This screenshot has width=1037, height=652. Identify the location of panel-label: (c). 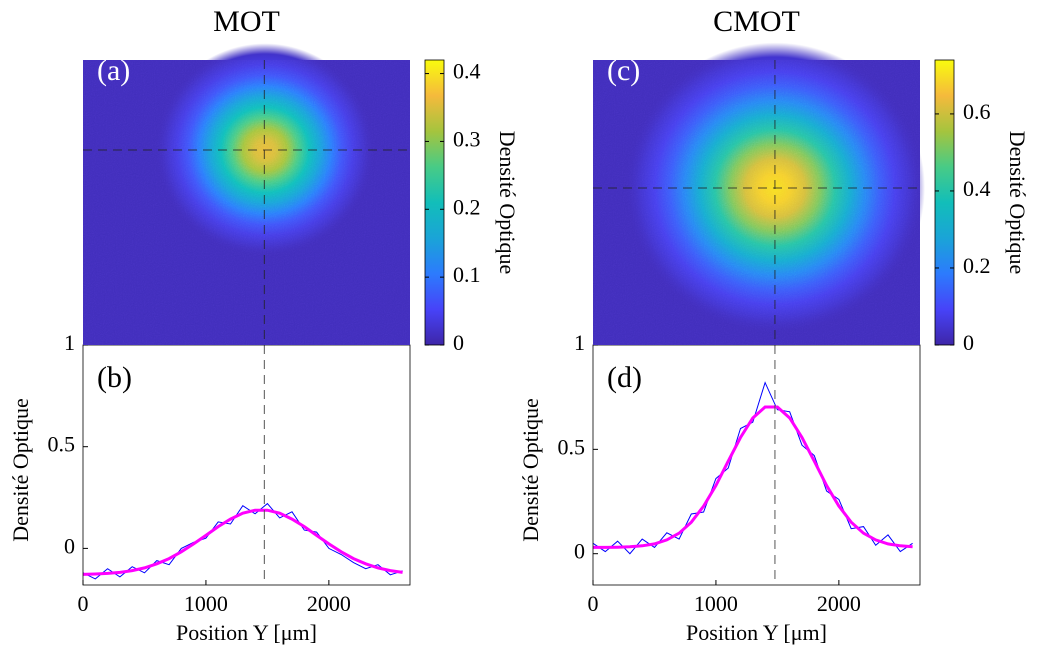
(623, 70).